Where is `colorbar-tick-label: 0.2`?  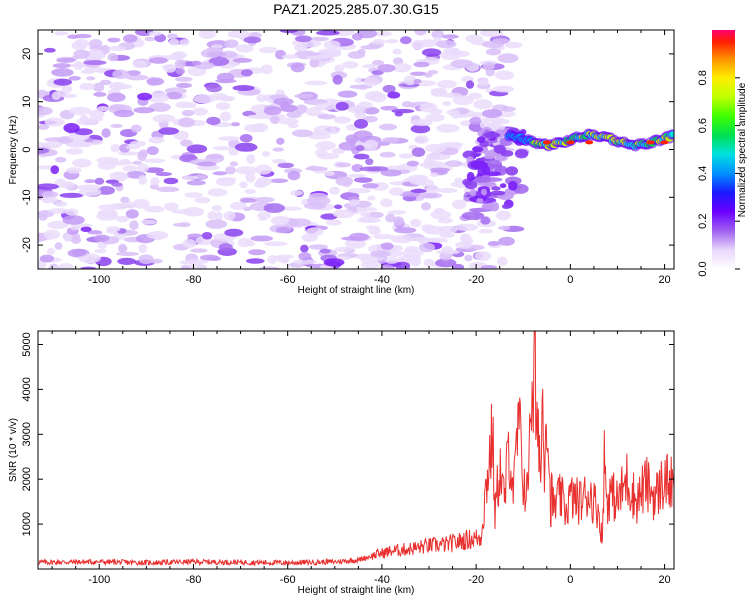
colorbar-tick-label: 0.2 is located at coordinates (703, 221).